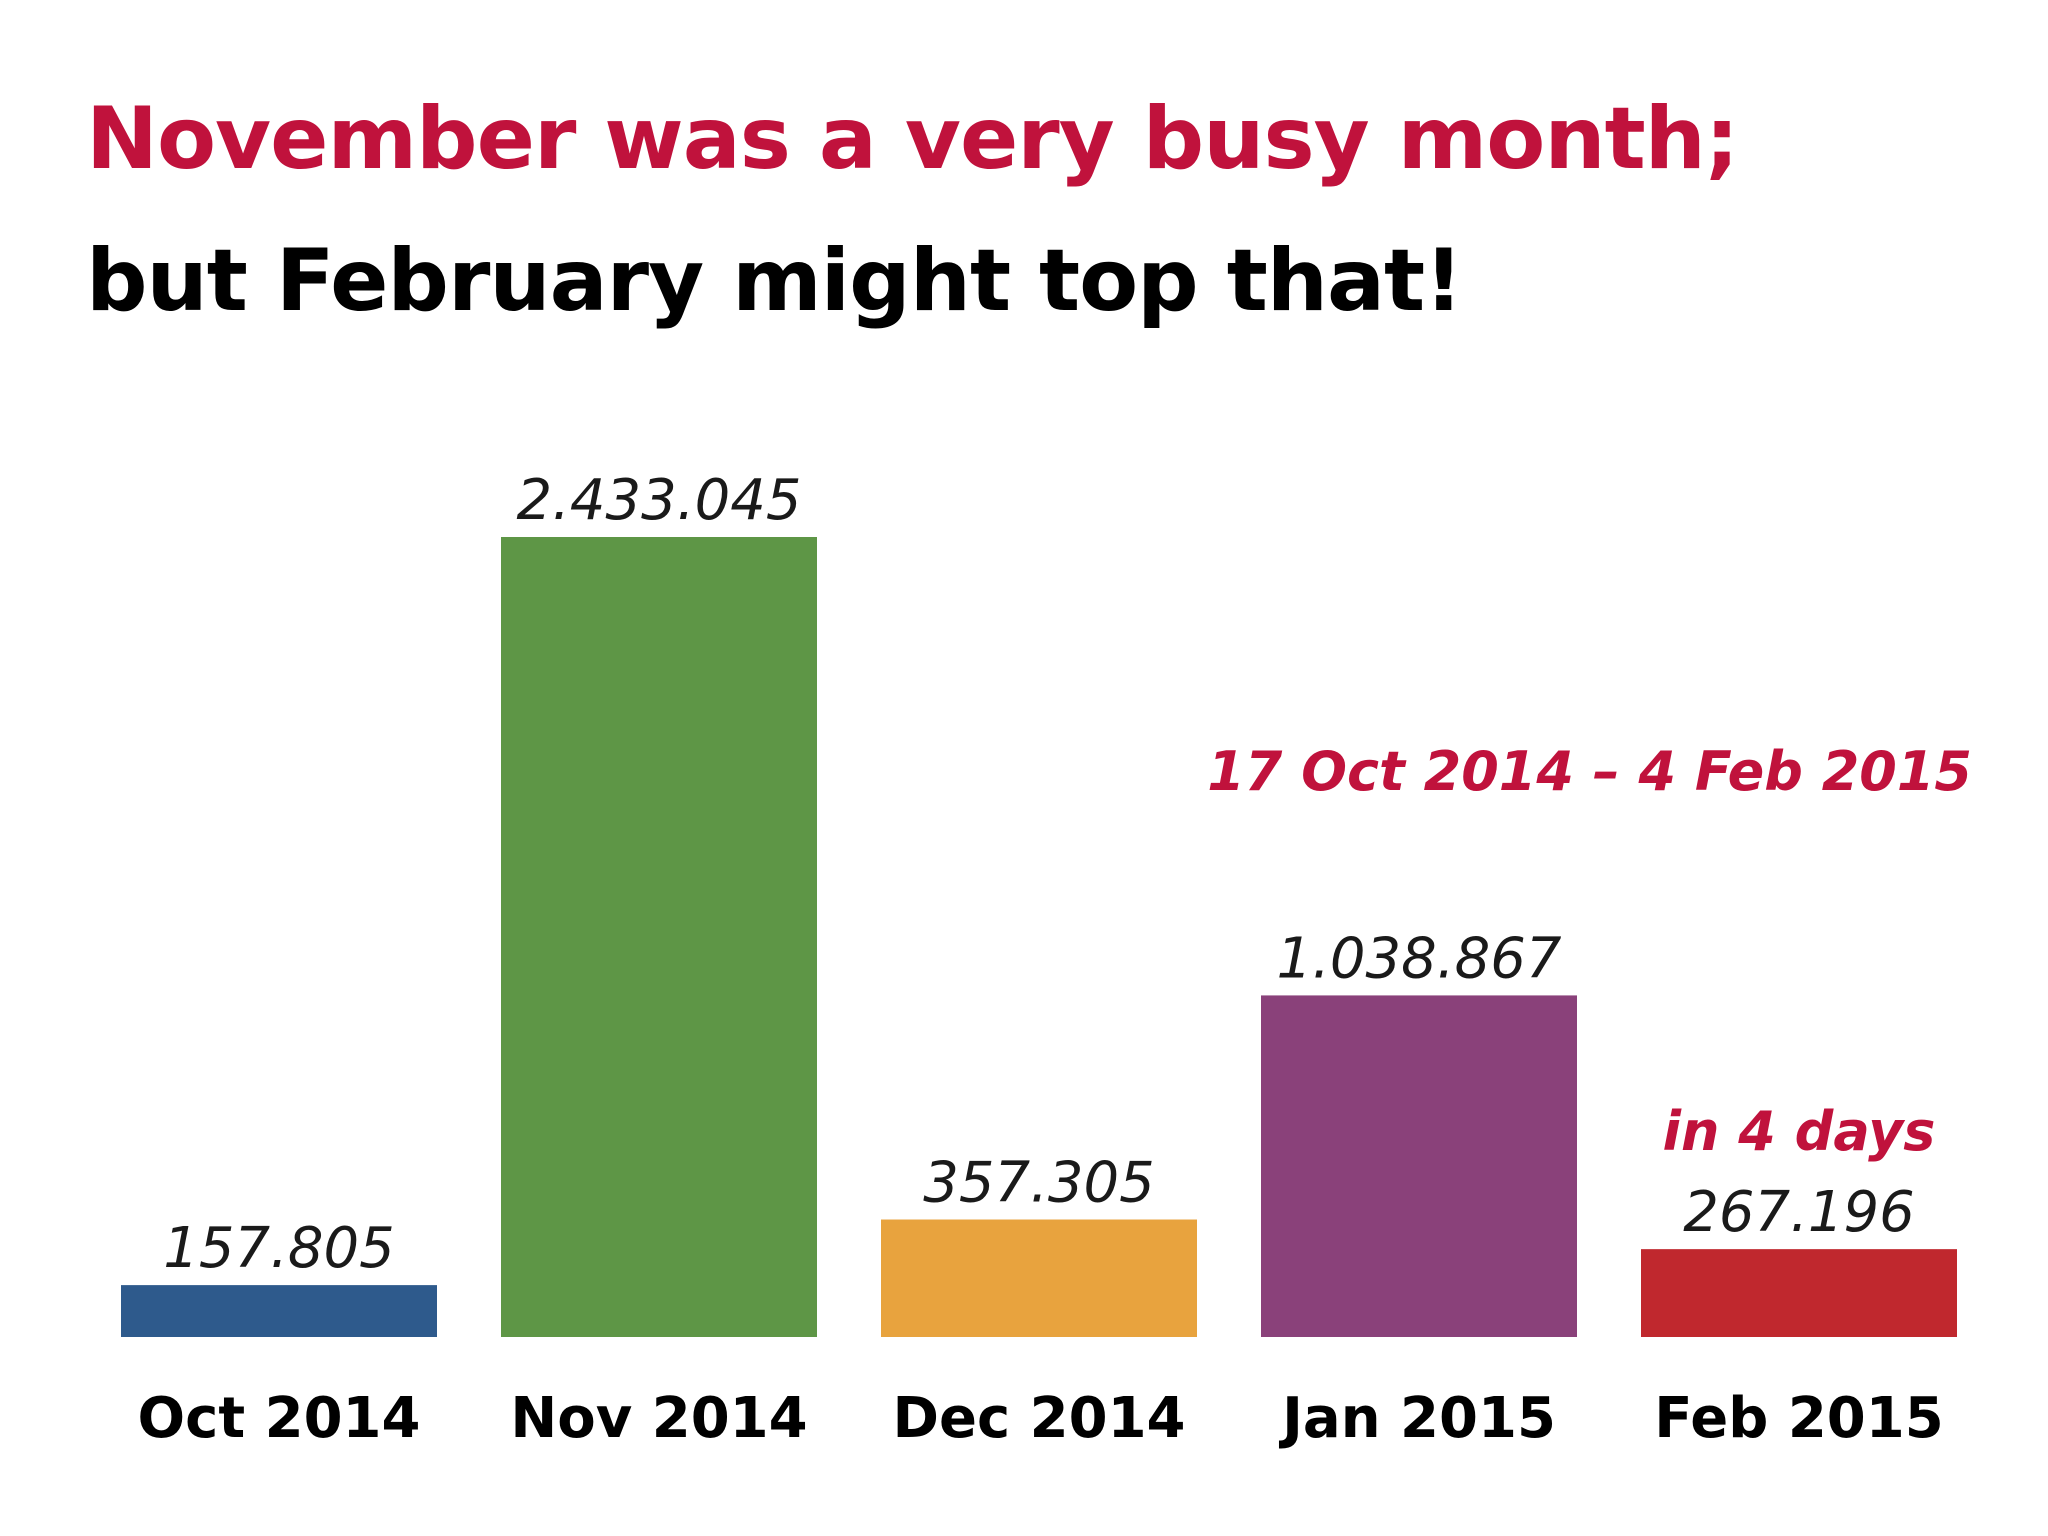 This screenshot has width=2048, height=1536. Describe the element at coordinates (1038, 1418) in the screenshot. I see `category-label: Dec 2014` at that location.